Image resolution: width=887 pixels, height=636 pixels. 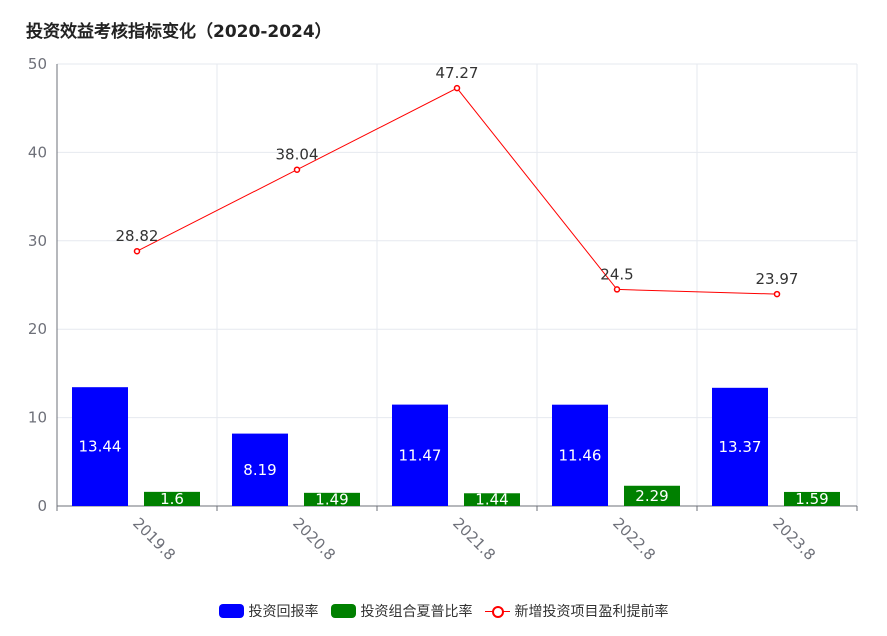 I want to click on line-value-label: 23.97, so click(x=777, y=279).